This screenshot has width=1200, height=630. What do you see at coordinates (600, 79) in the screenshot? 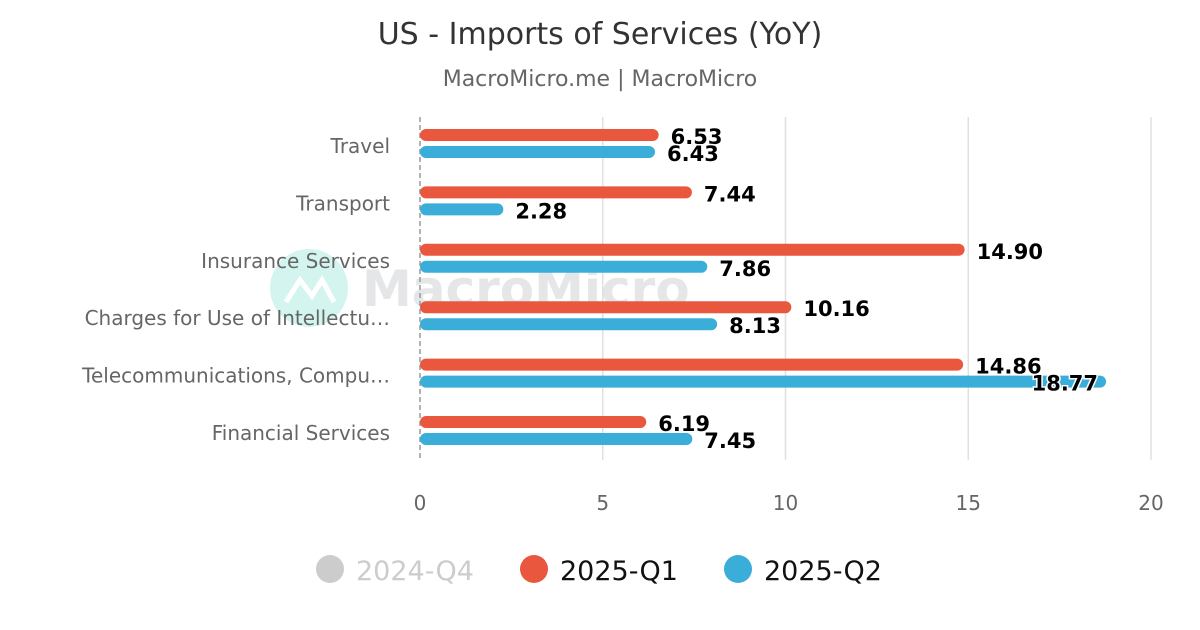
I see `chart-subtitle: MacroMicro.me | MacroMicro` at bounding box center [600, 79].